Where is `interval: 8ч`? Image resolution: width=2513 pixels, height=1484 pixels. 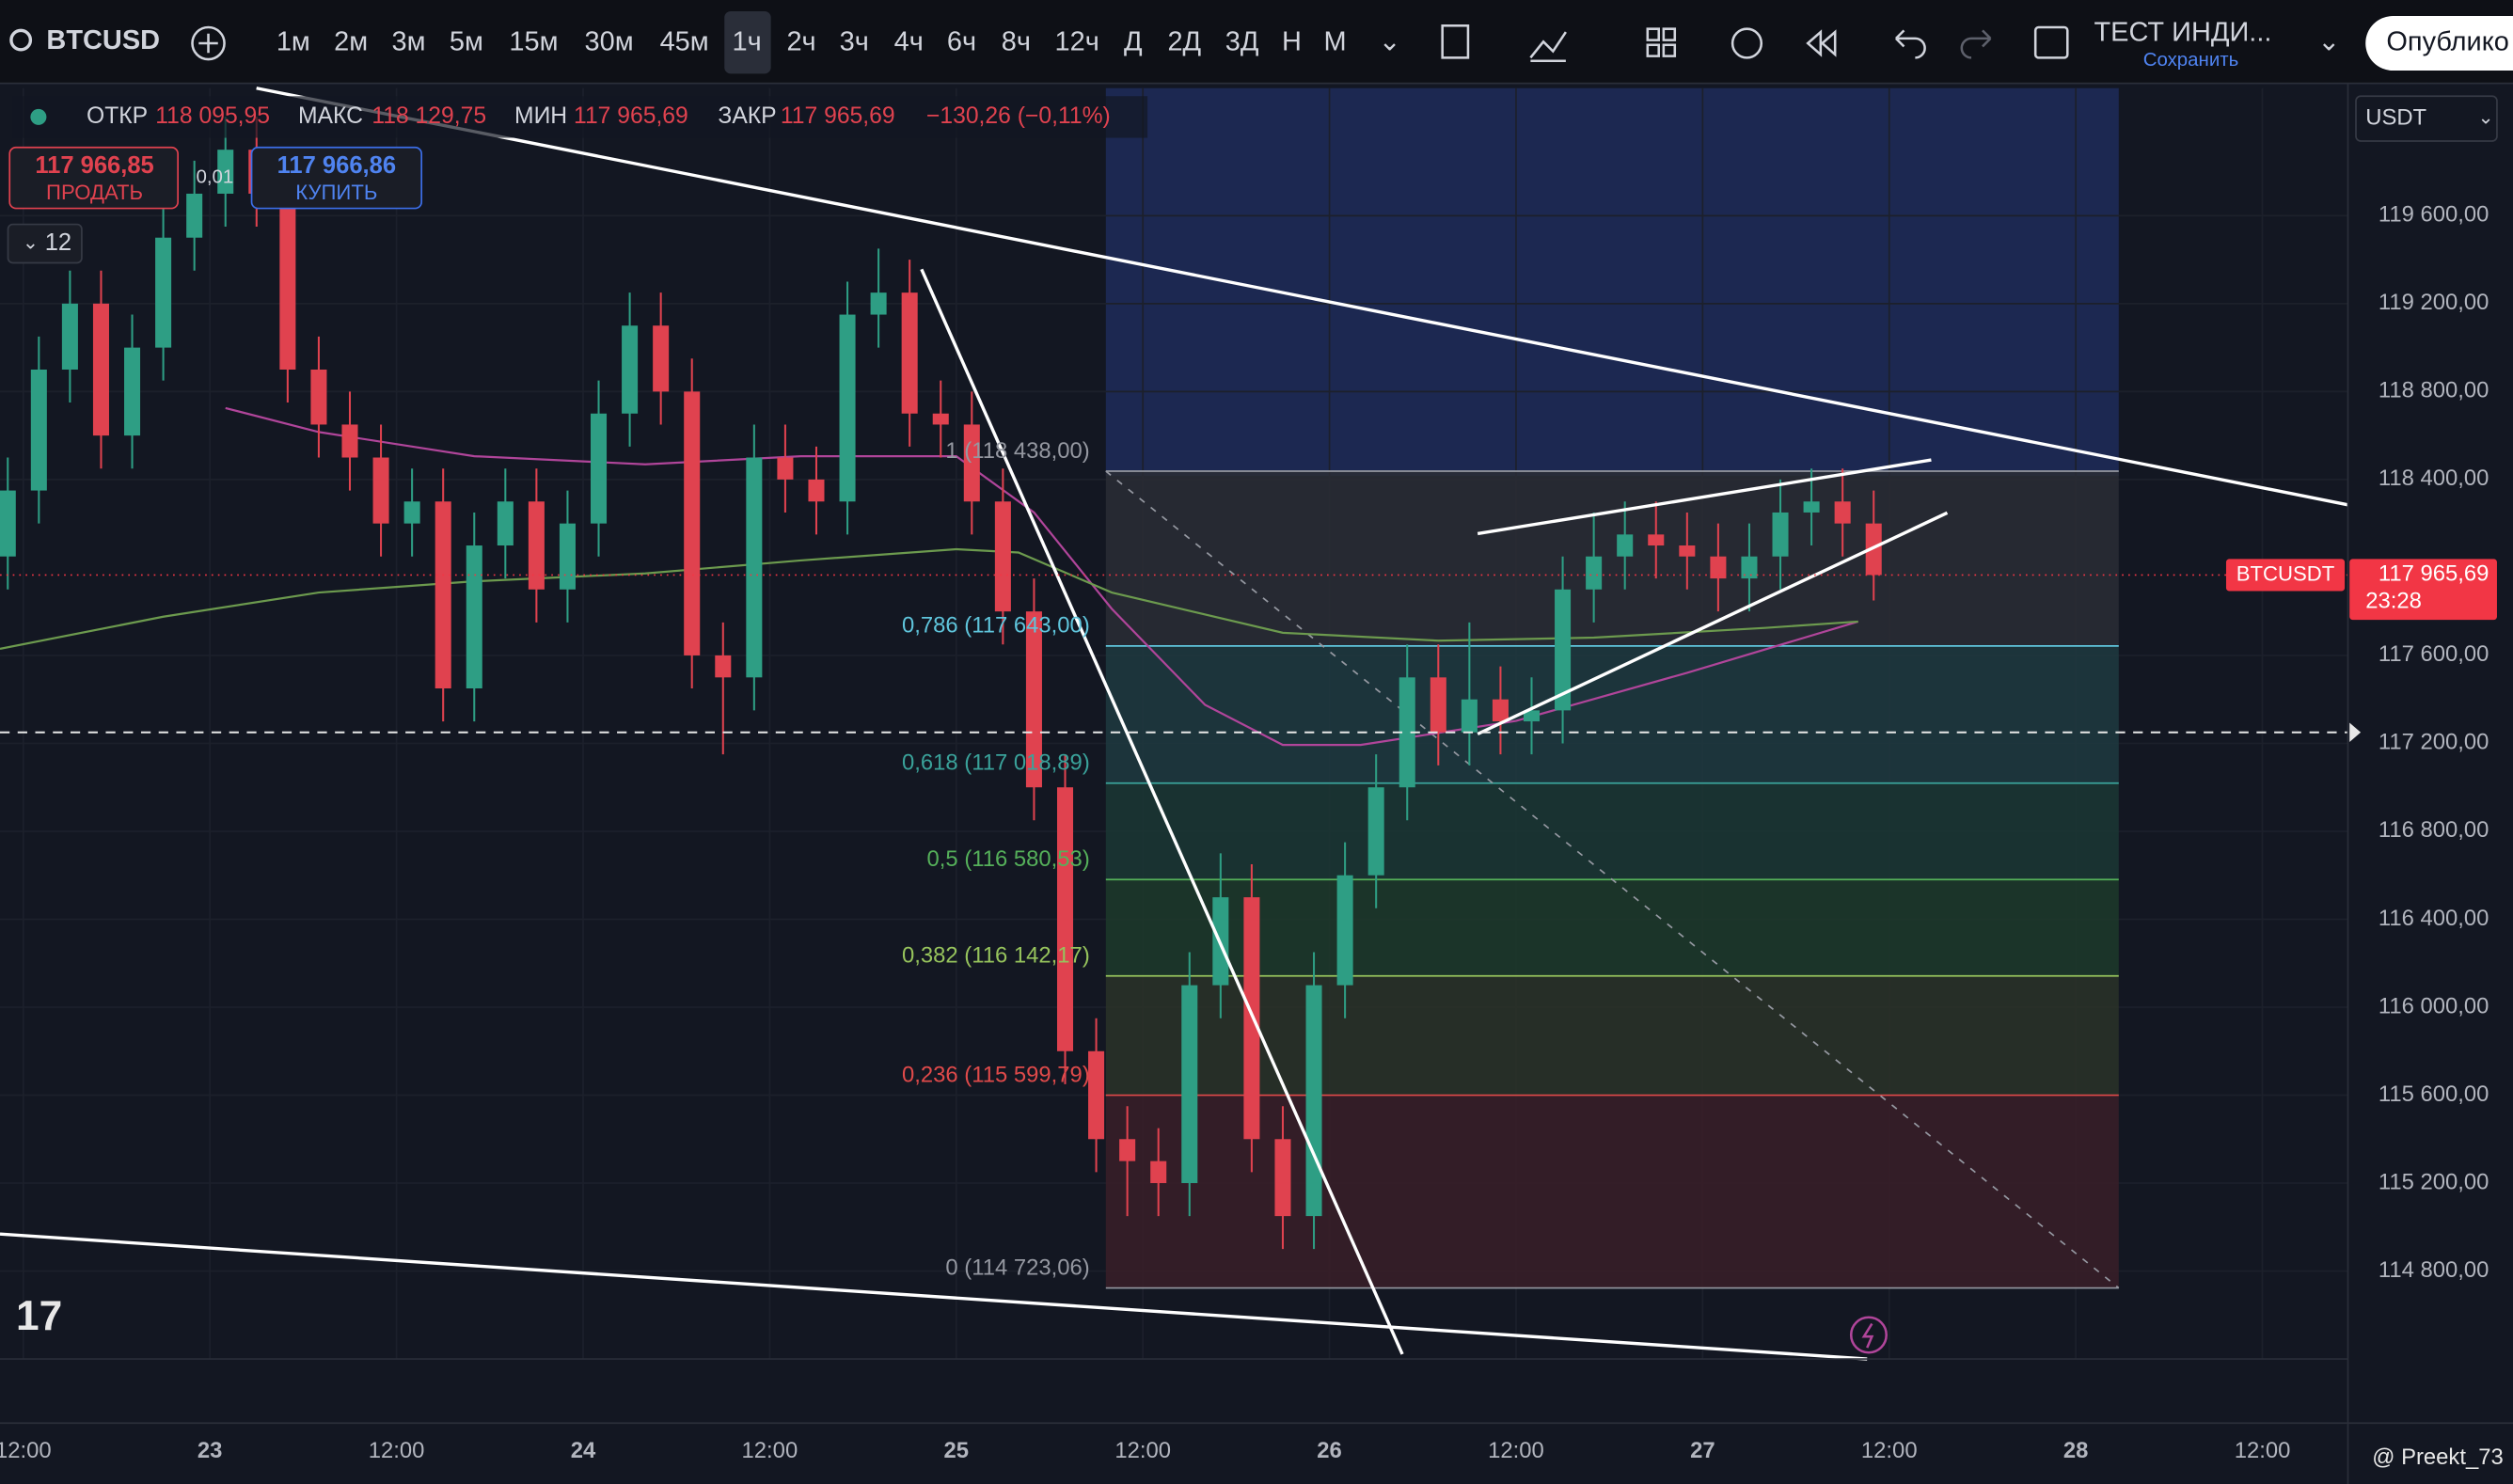 interval: 8ч is located at coordinates (1016, 42).